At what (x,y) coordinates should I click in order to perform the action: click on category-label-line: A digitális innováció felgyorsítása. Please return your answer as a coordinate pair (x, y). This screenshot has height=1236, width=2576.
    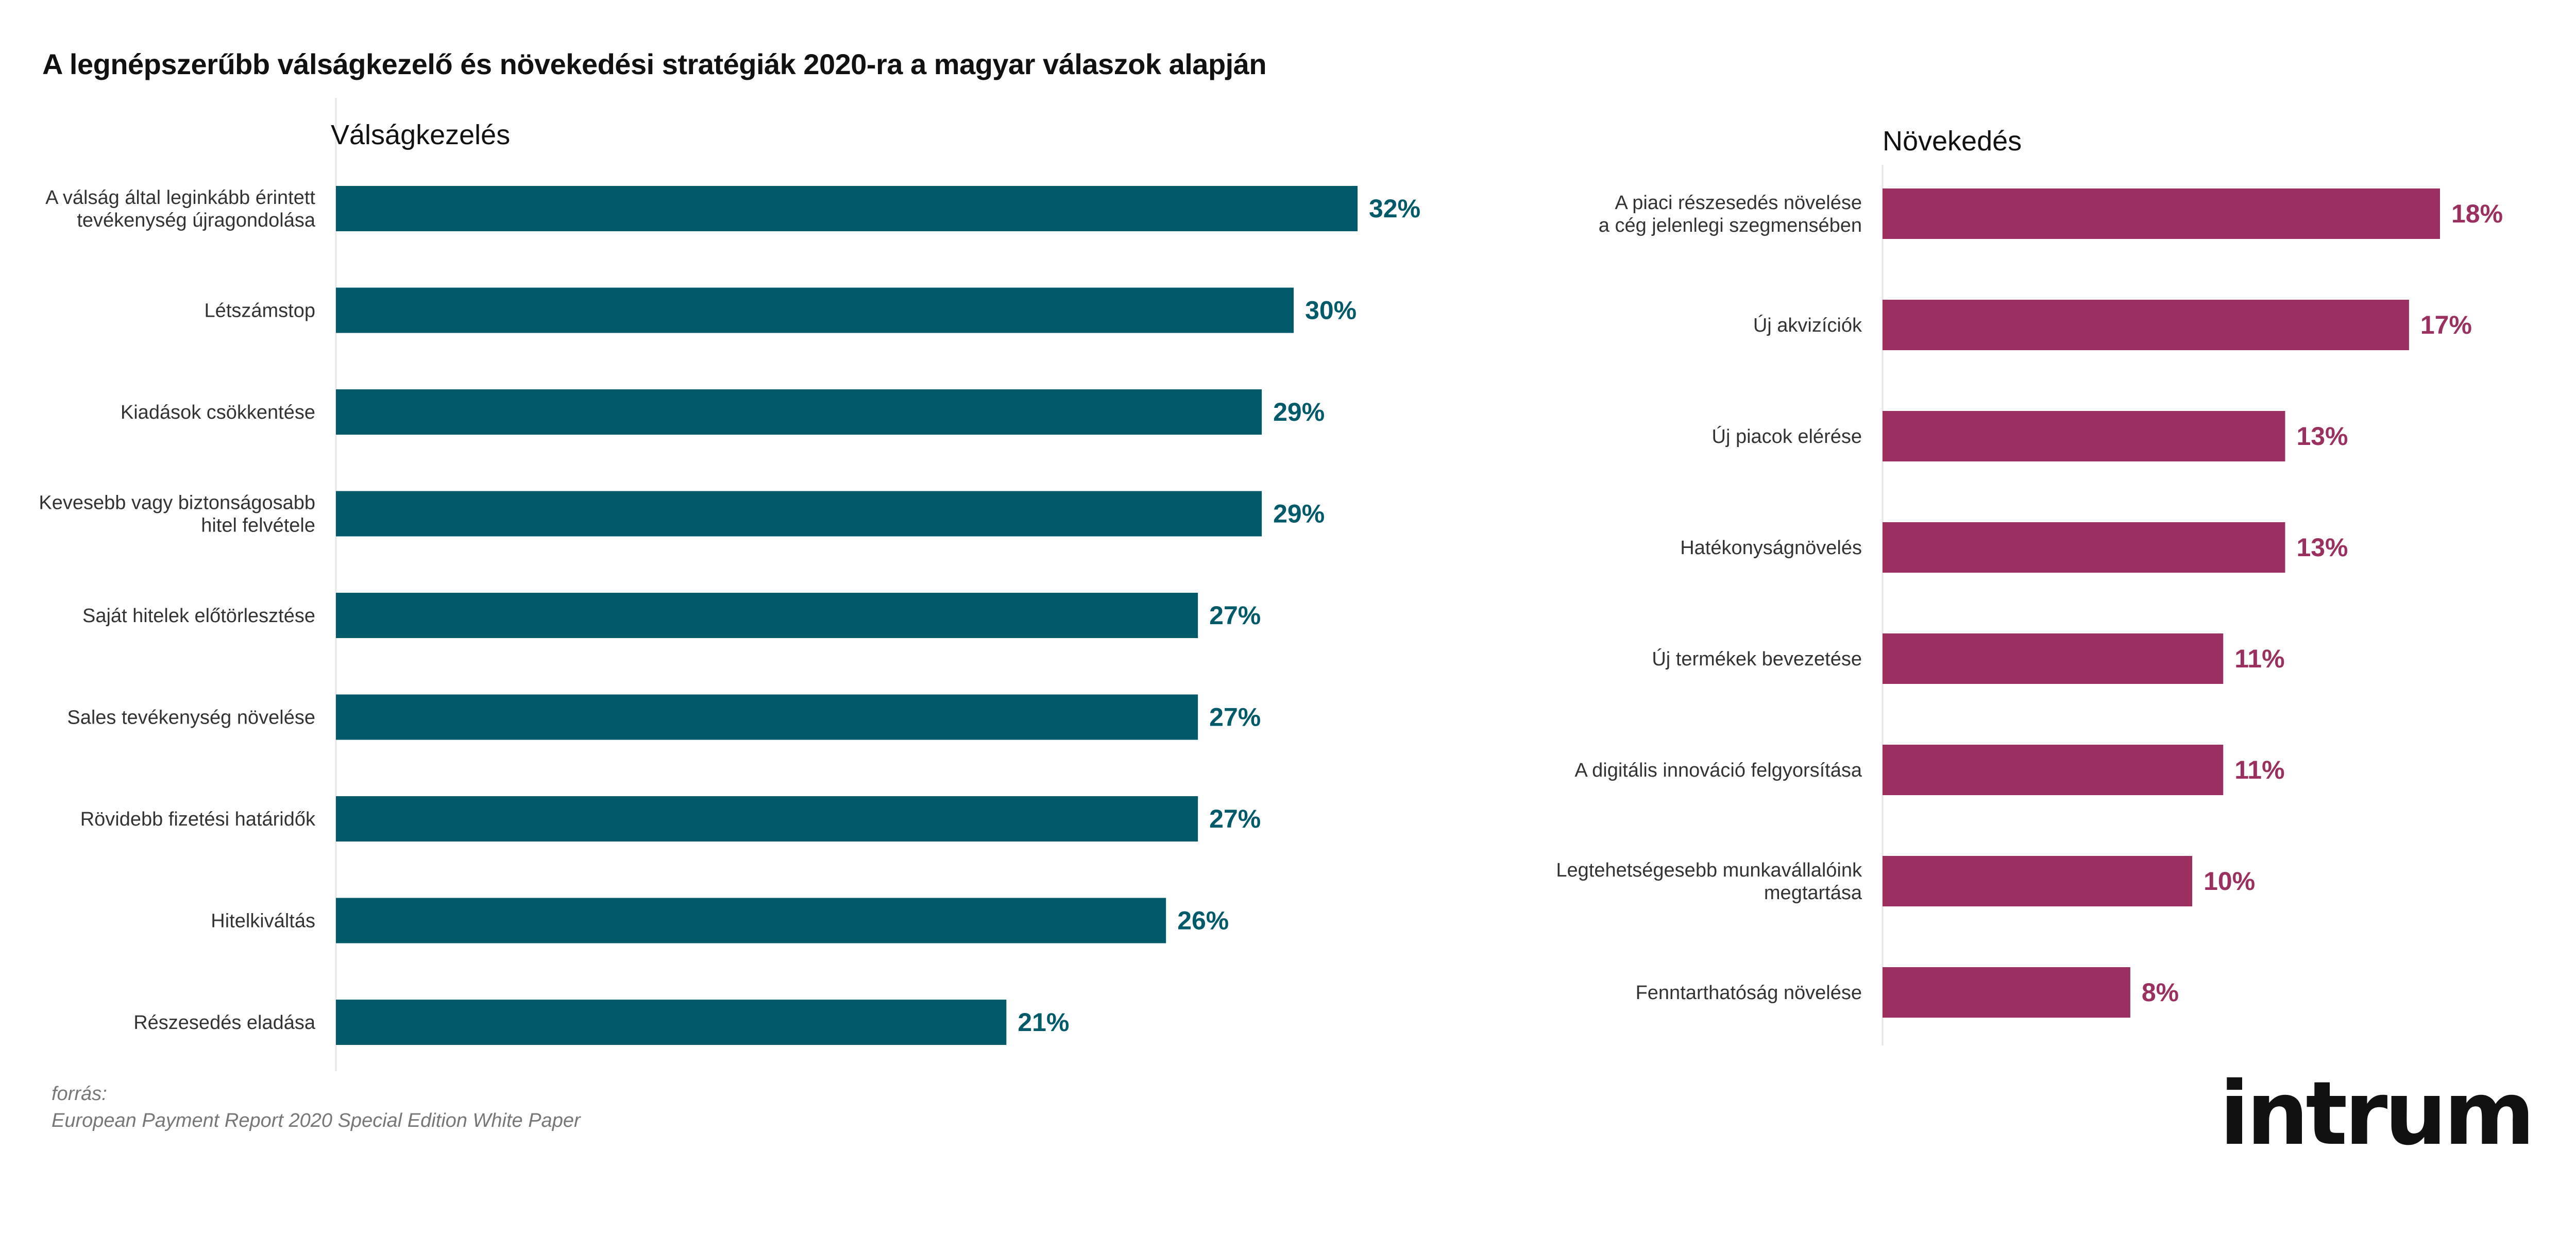
    Looking at the image, I should click on (1718, 770).